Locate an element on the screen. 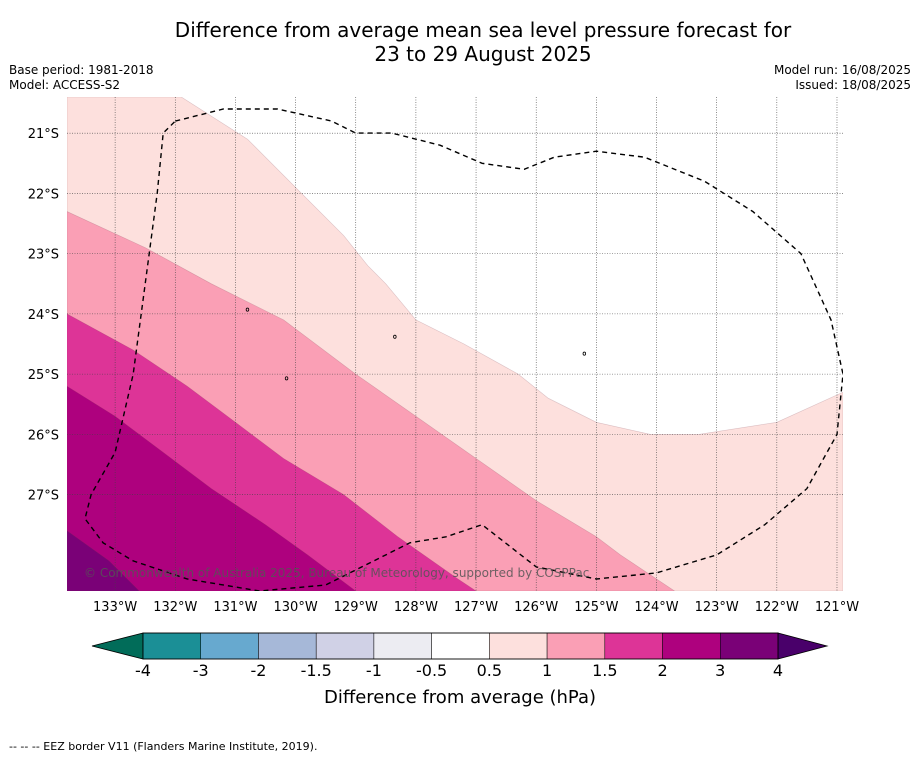 The image size is (919, 758). x-tick-label: 132°W is located at coordinates (175, 607).